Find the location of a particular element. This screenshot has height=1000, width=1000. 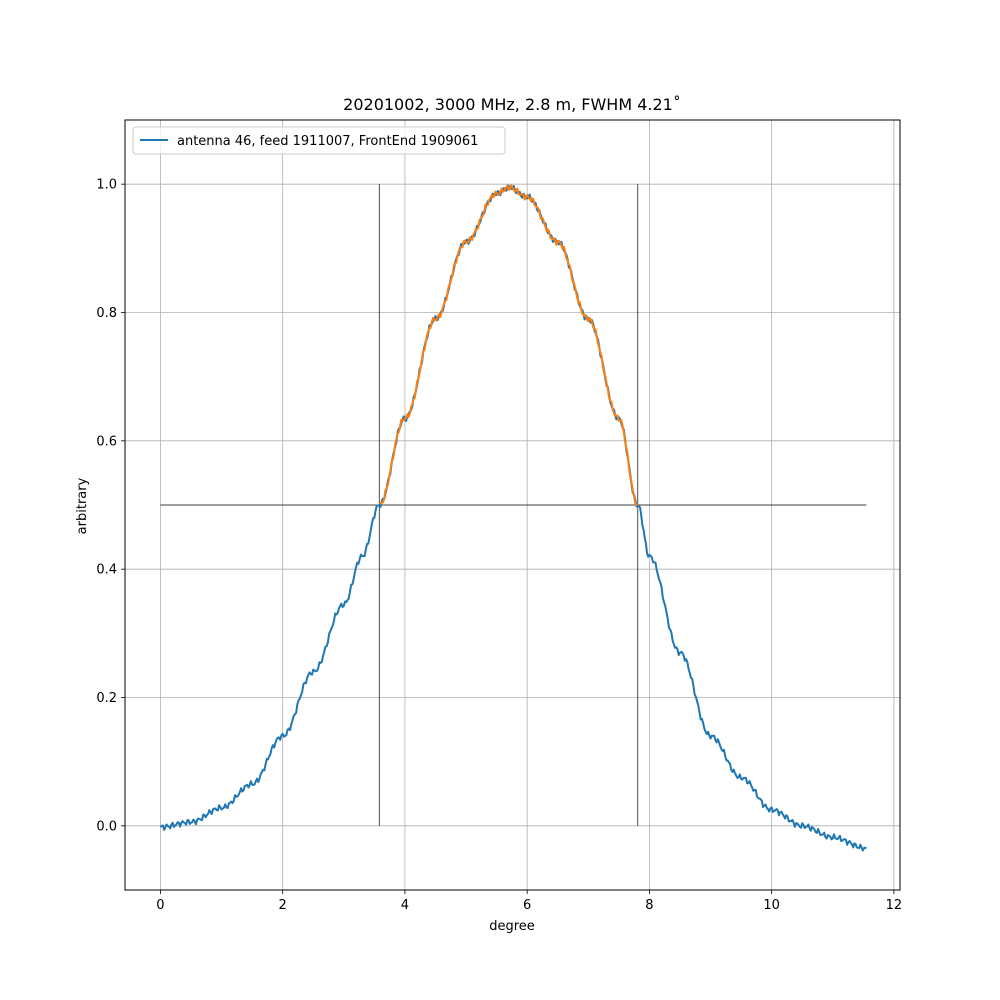

chart-title: 20201002, 3000 MHz, 2.8 m, FWHM 4.21˚ is located at coordinates (512, 104).